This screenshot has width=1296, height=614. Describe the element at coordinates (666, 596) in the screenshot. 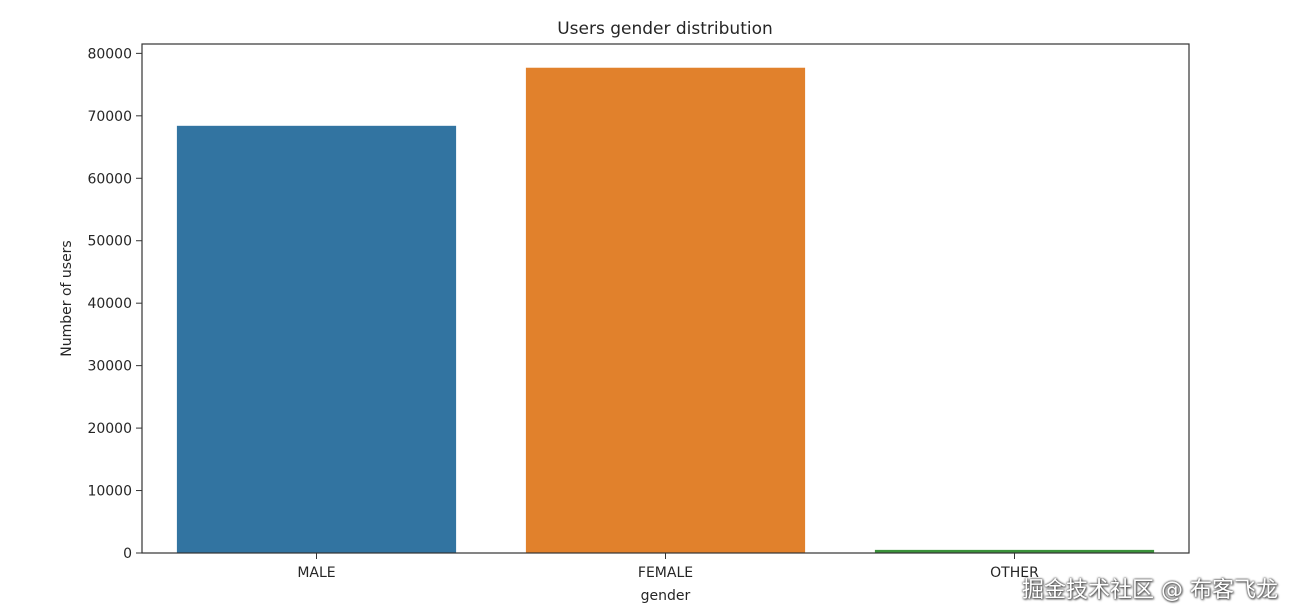

I see `x-axis-label: gender` at that location.